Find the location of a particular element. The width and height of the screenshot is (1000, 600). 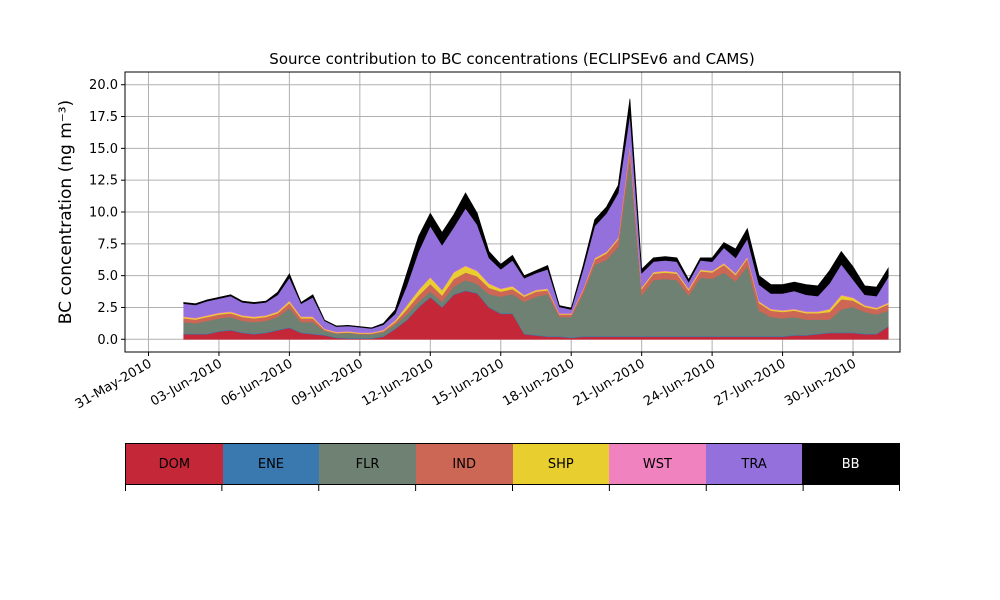

y-axis-label: BC concentration (ng m⁻³) is located at coordinates (66, 212).